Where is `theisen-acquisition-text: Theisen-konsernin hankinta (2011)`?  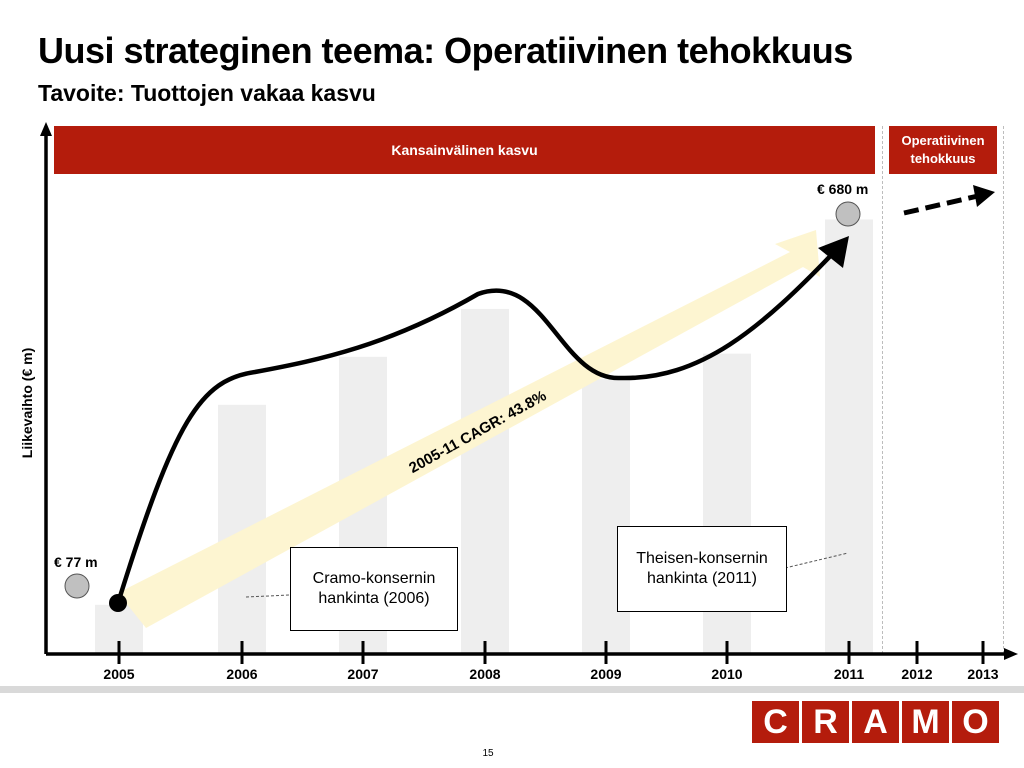 theisen-acquisition-text: Theisen-konsernin hankinta (2011) is located at coordinates (702, 568).